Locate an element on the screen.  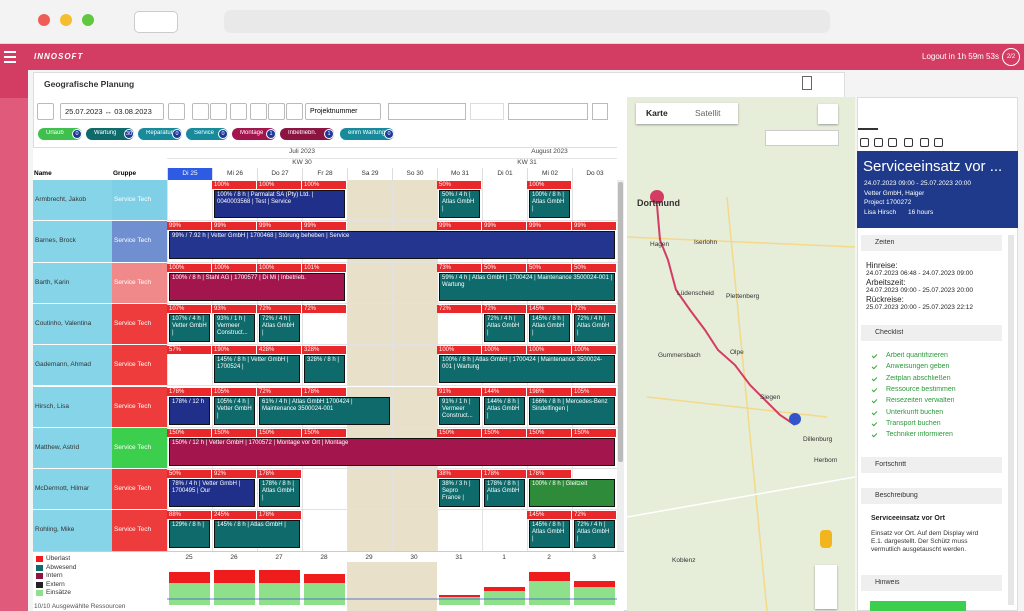
legend-chip: Wartung 30 is located at coordinates (110, 134).